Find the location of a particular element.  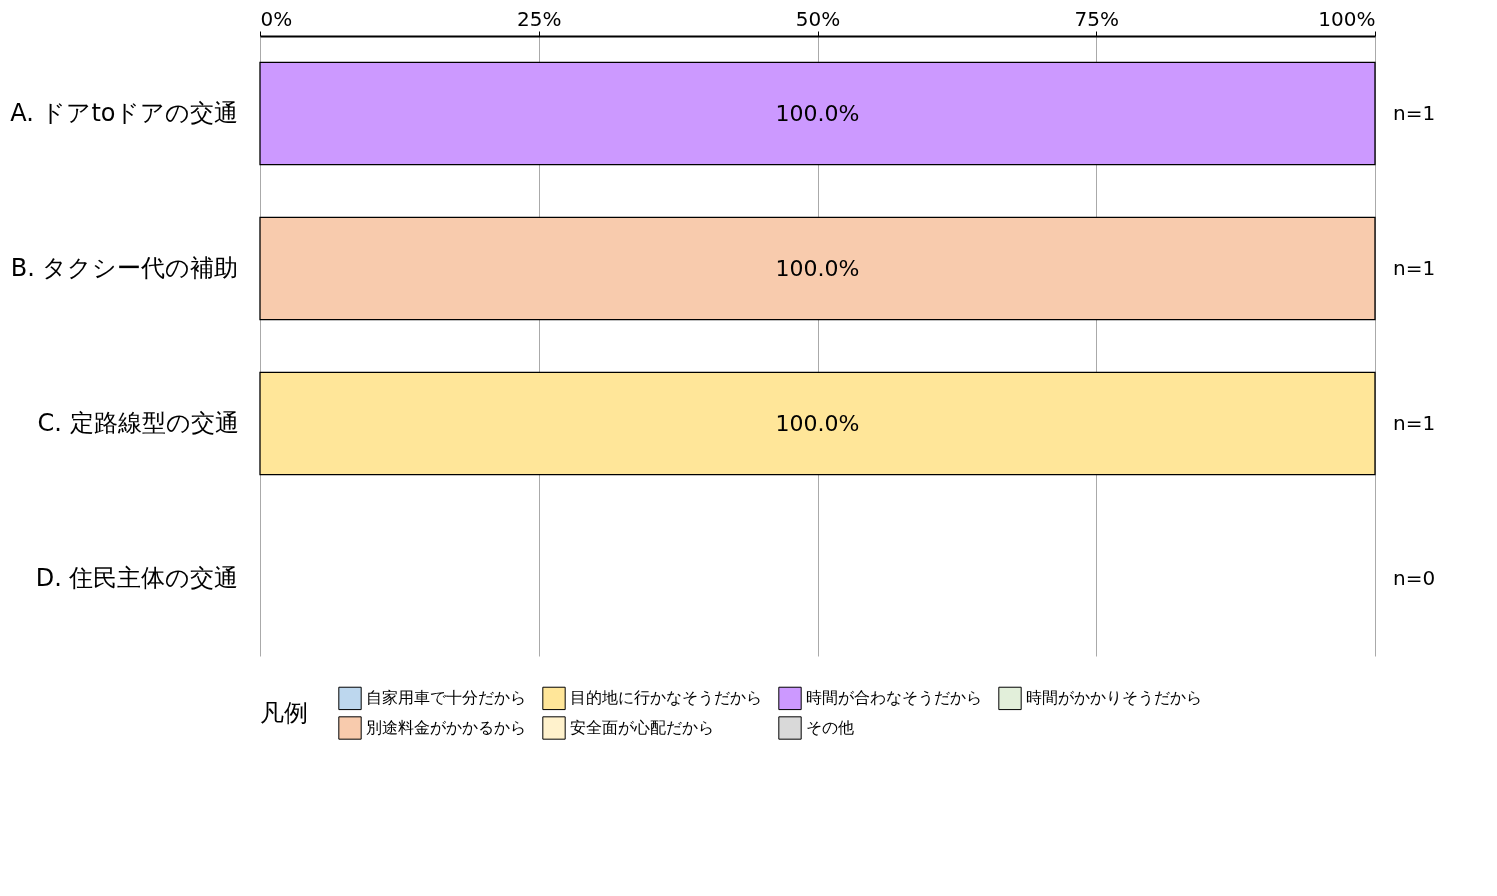

y-tick-label: A. ドアtoドアの交通 is located at coordinates (124, 112).